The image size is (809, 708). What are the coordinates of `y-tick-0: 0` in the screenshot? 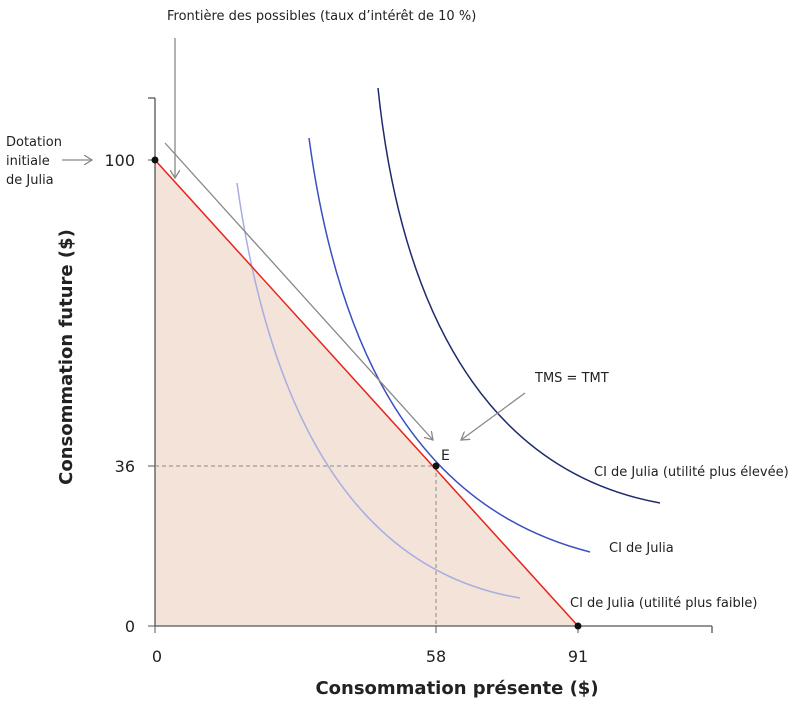 It's located at (130, 626).